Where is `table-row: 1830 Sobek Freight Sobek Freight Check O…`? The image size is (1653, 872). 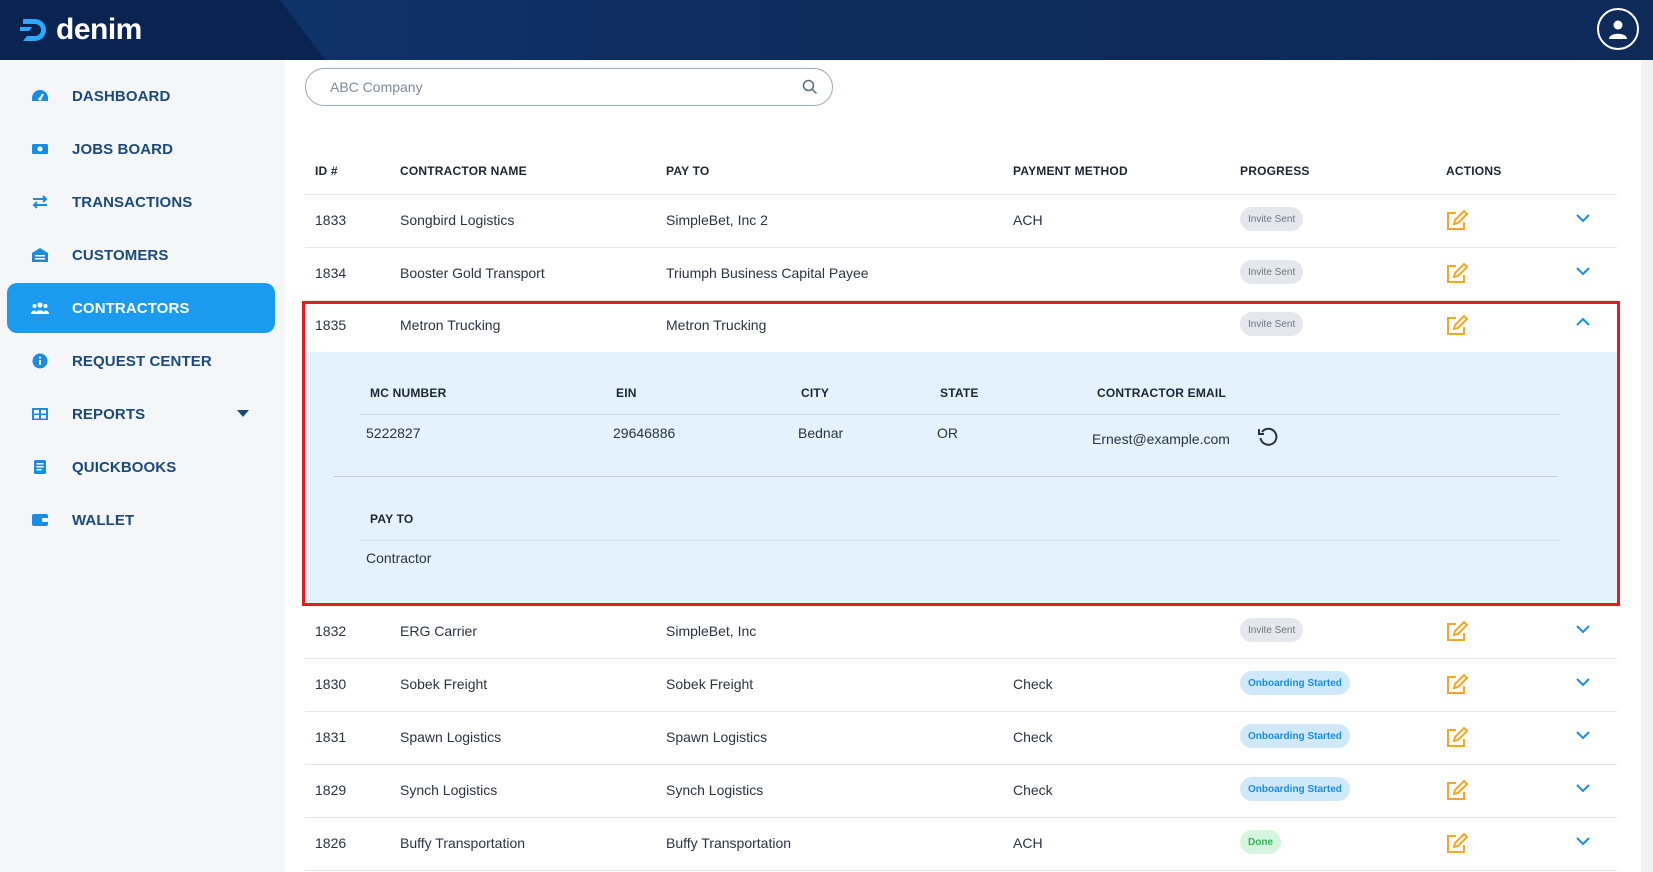 table-row: 1830 Sobek Freight Sobek Freight Check O… is located at coordinates (961, 685).